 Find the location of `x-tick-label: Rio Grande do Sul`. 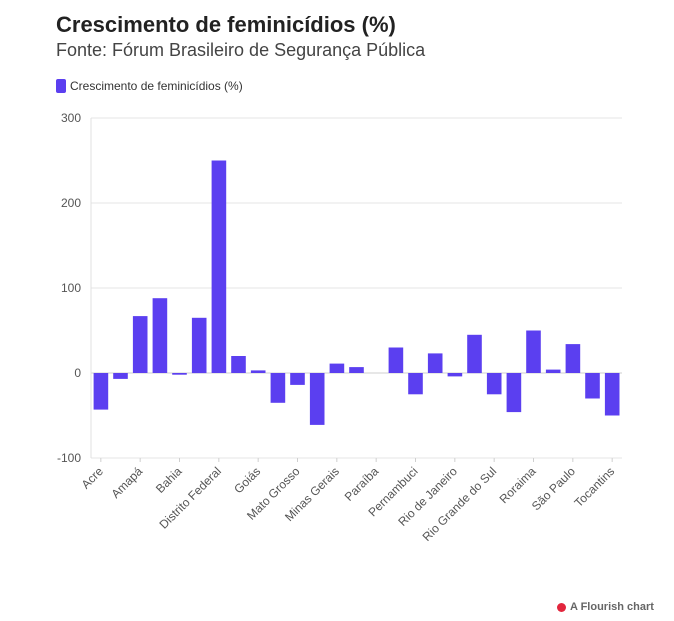

x-tick-label: Rio Grande do Sul is located at coordinates (460, 504).